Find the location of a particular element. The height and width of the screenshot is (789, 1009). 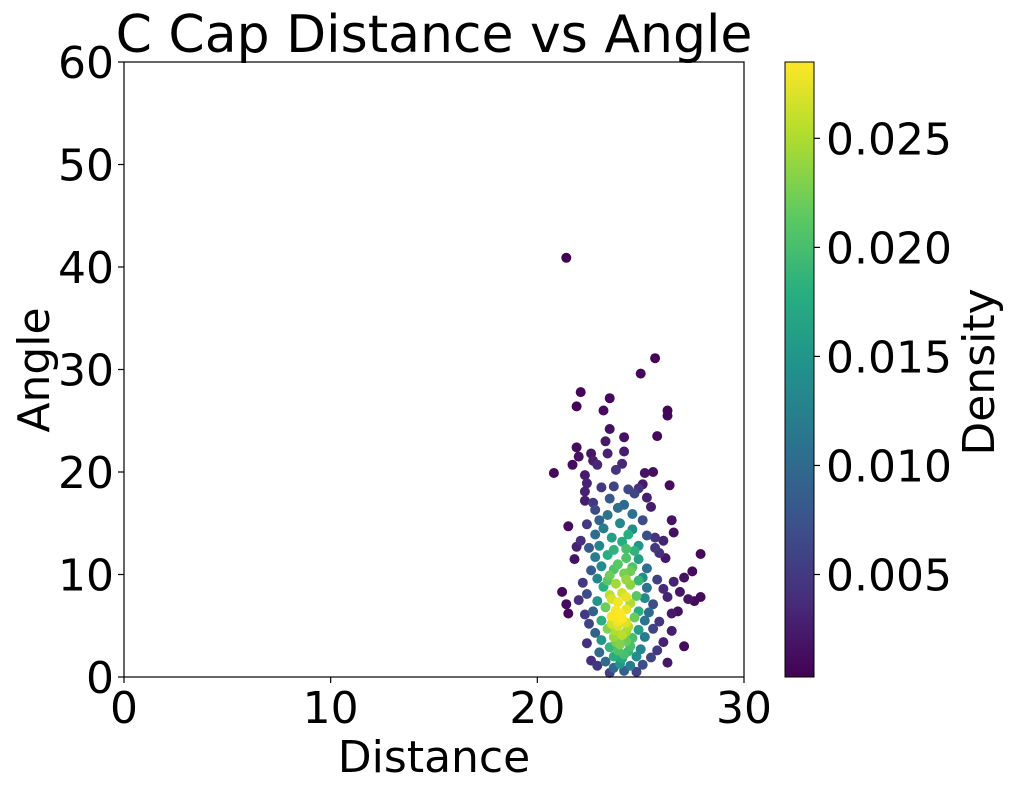

x-axis: 0 10 20 30 is located at coordinates (441, 705).